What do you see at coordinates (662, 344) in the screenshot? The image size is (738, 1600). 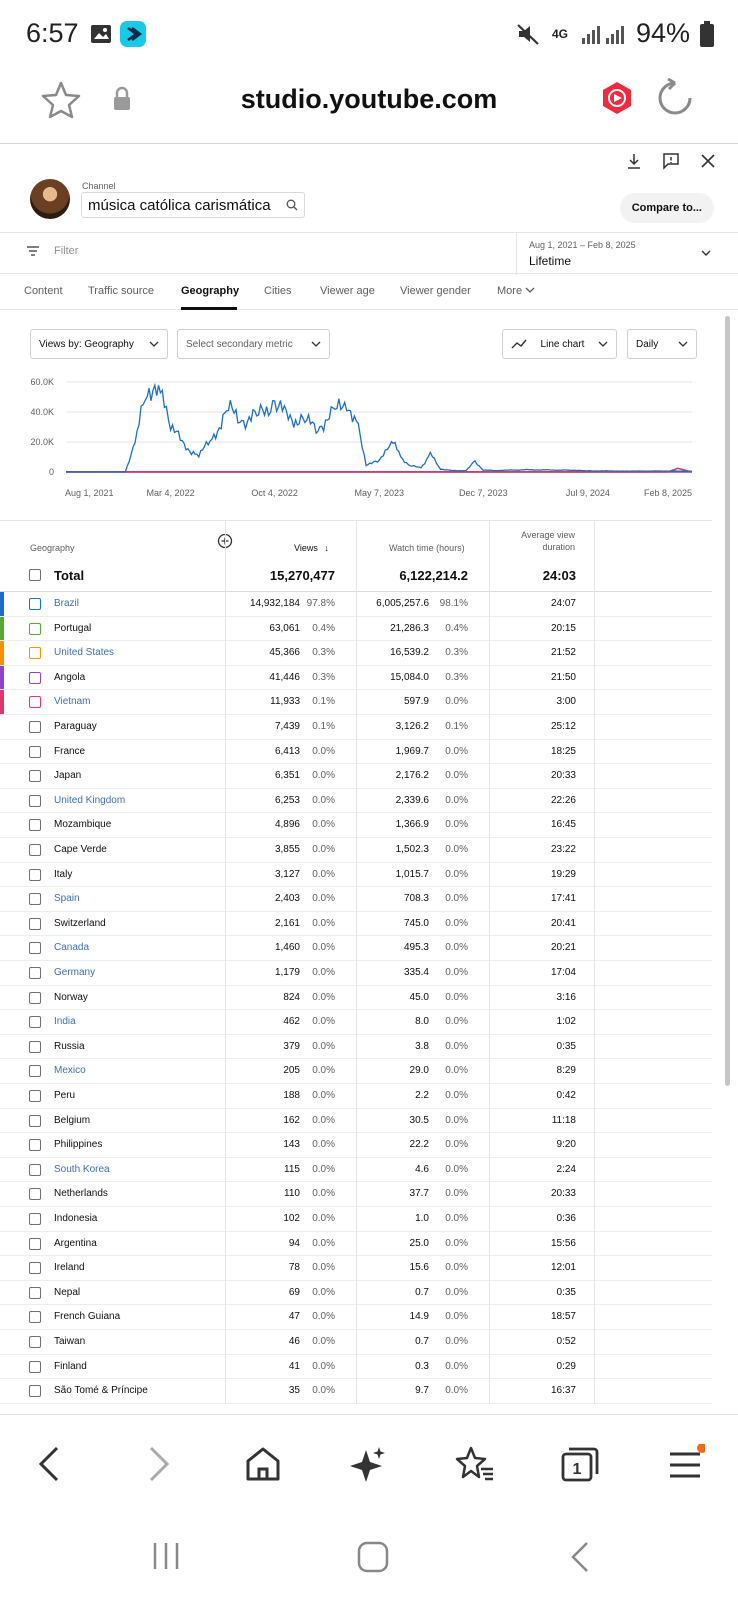 I see `granularity-select: Daily` at bounding box center [662, 344].